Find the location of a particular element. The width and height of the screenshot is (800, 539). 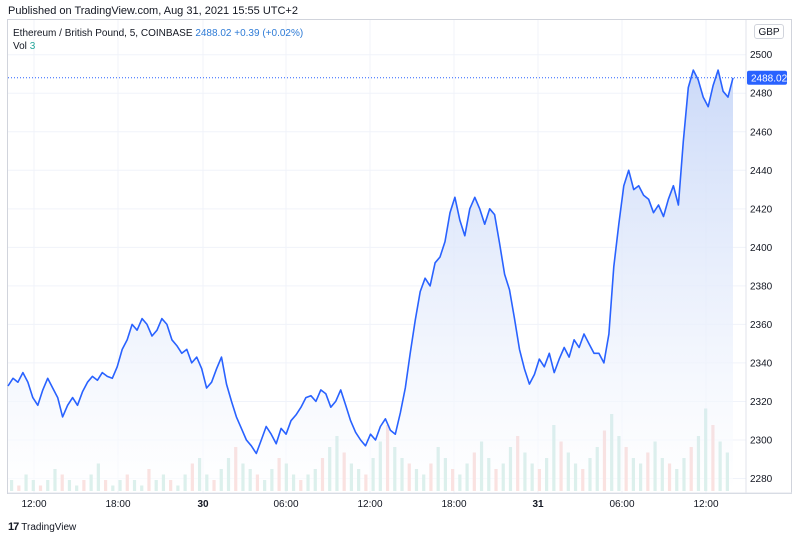

last-price-label: 2488.02 is located at coordinates (769, 78).